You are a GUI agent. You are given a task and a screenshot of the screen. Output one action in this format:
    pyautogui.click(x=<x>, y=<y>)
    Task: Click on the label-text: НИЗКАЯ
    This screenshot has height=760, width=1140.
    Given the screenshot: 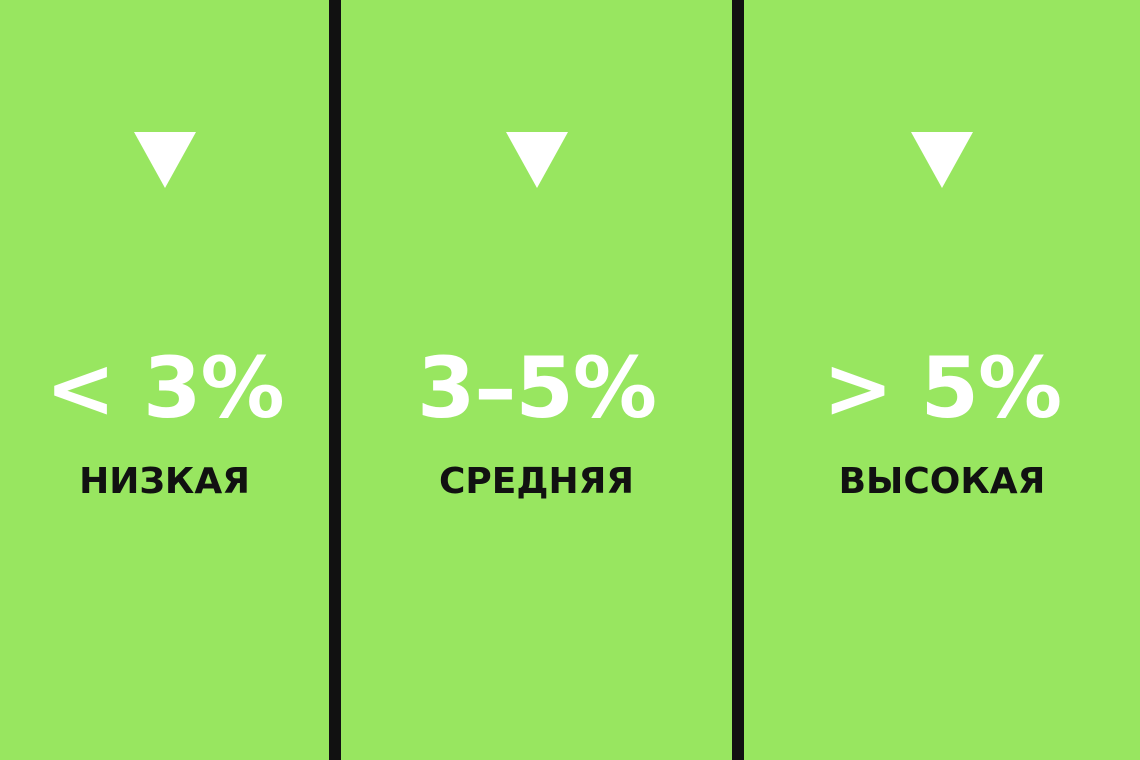 What is the action you would take?
    pyautogui.click(x=164, y=481)
    